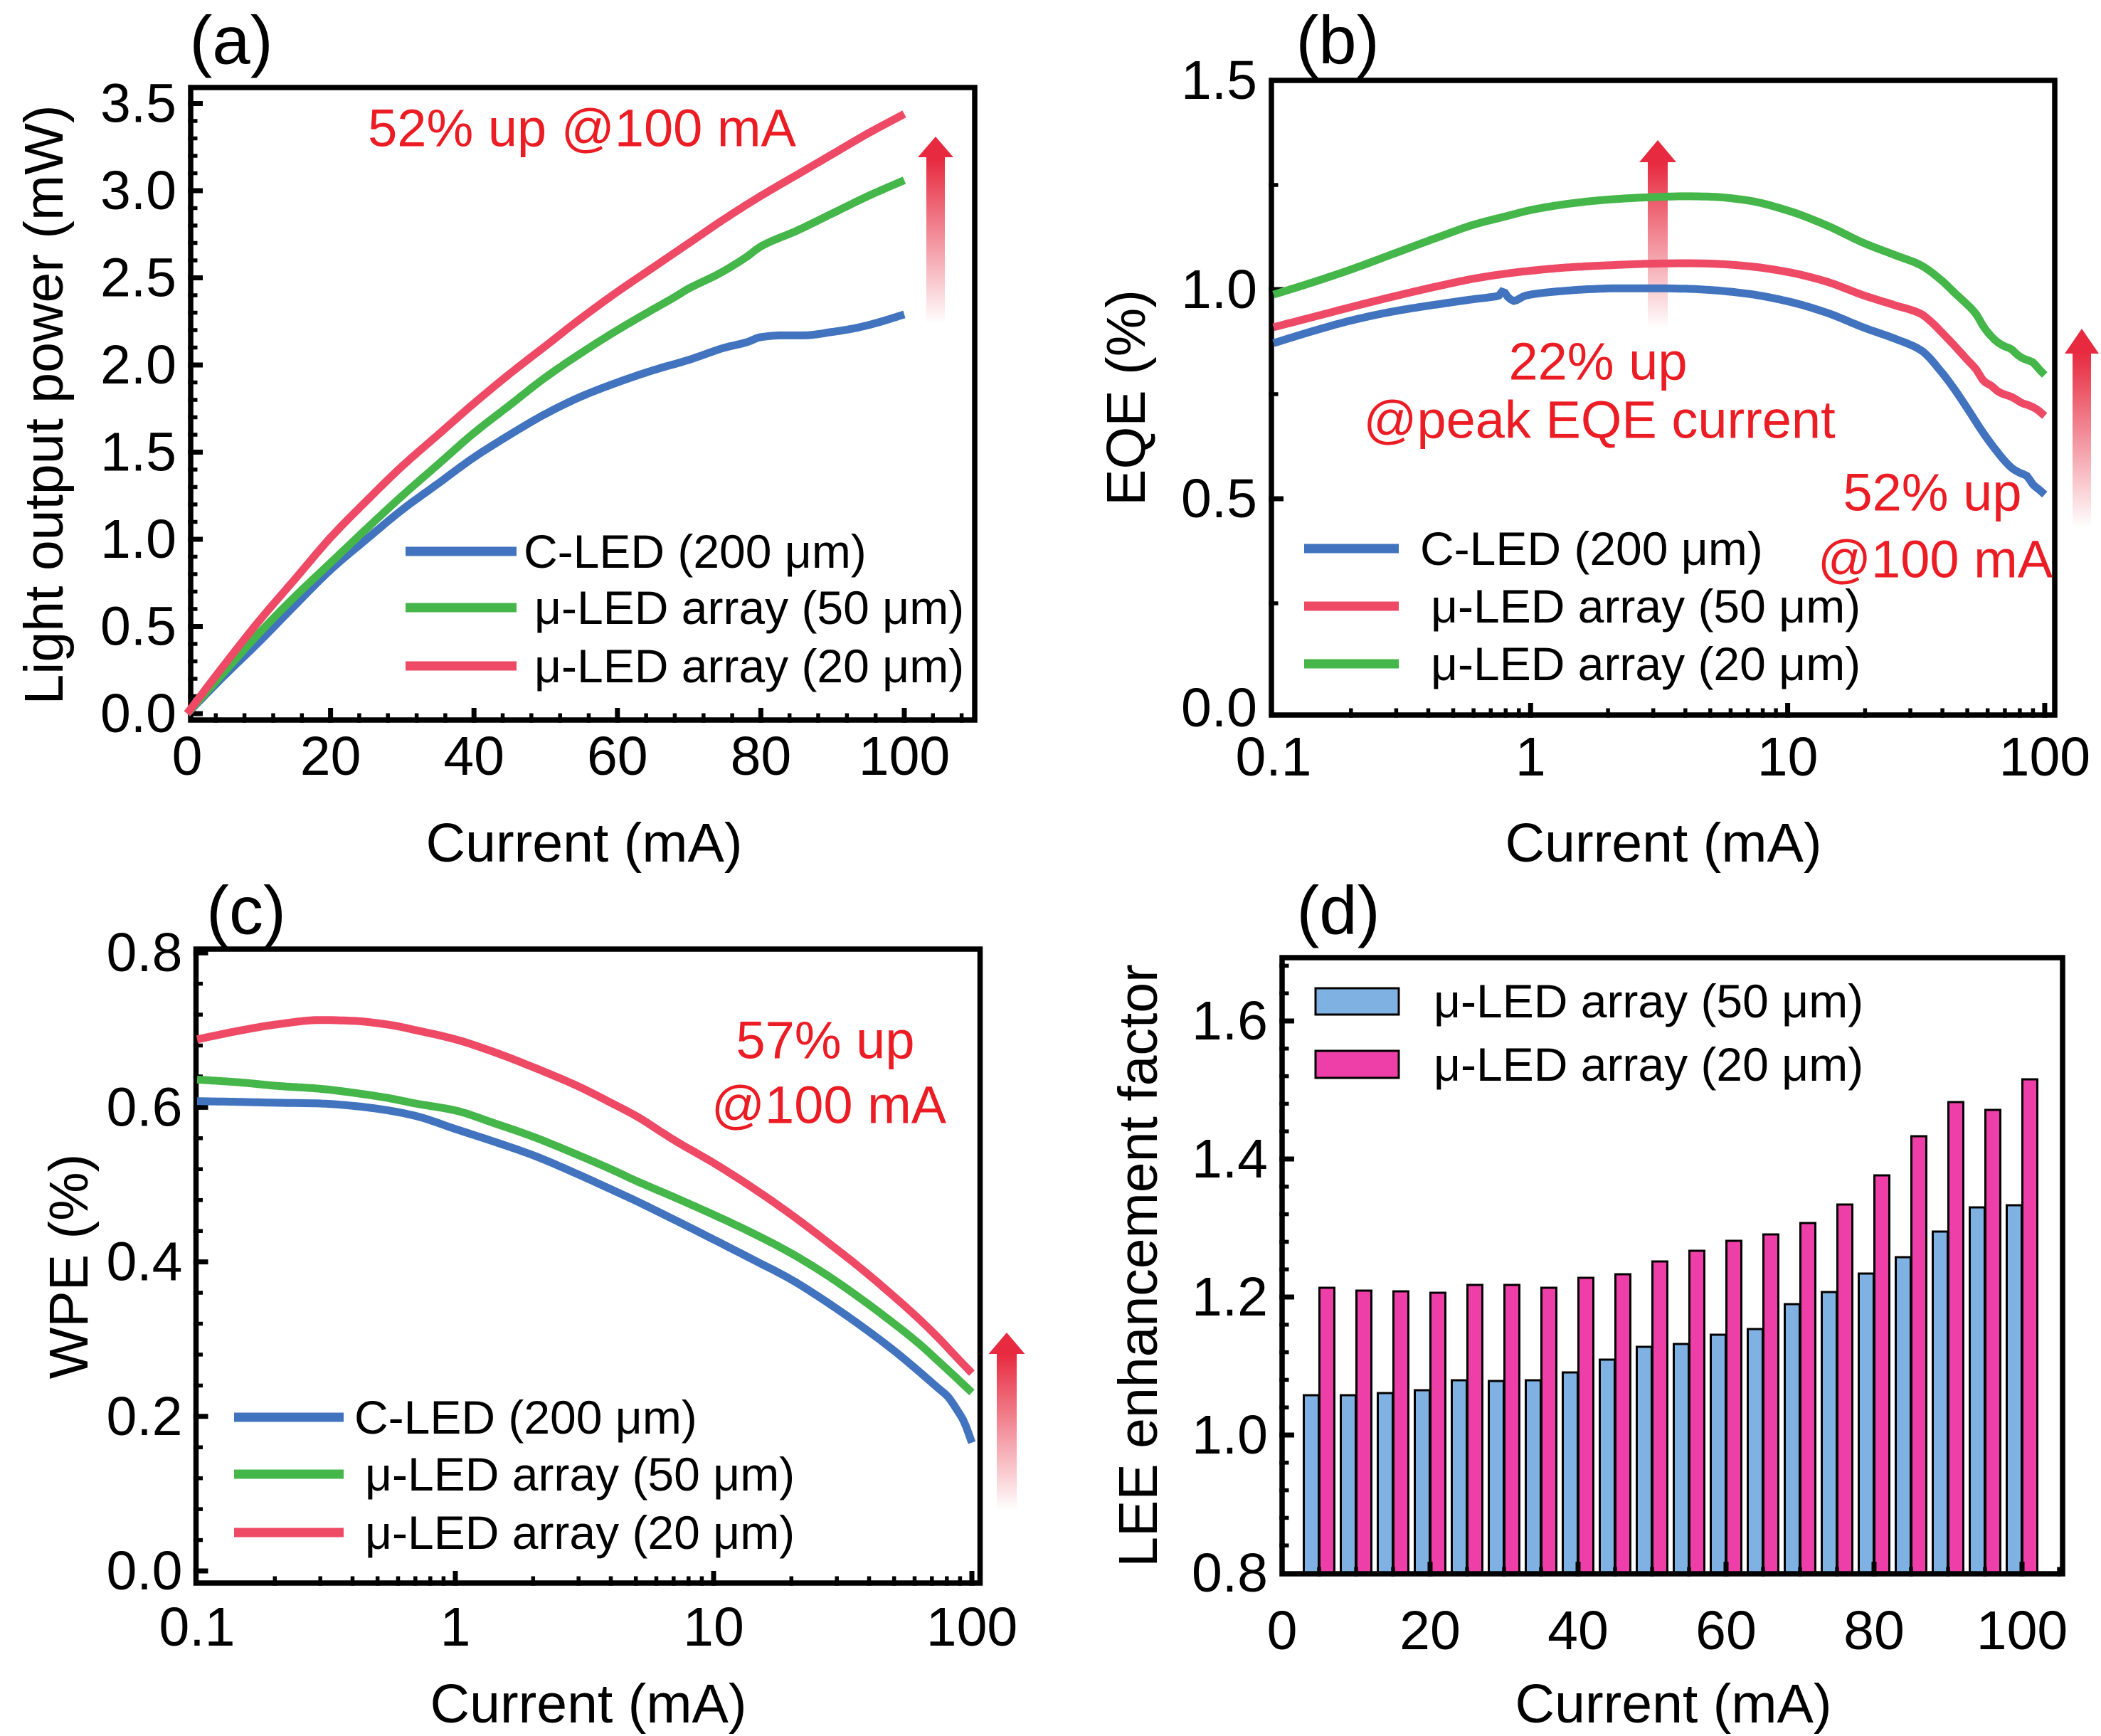 The image size is (2101, 1736). Describe the element at coordinates (230, 41) in the screenshot. I see `svg-text: (a)` at that location.